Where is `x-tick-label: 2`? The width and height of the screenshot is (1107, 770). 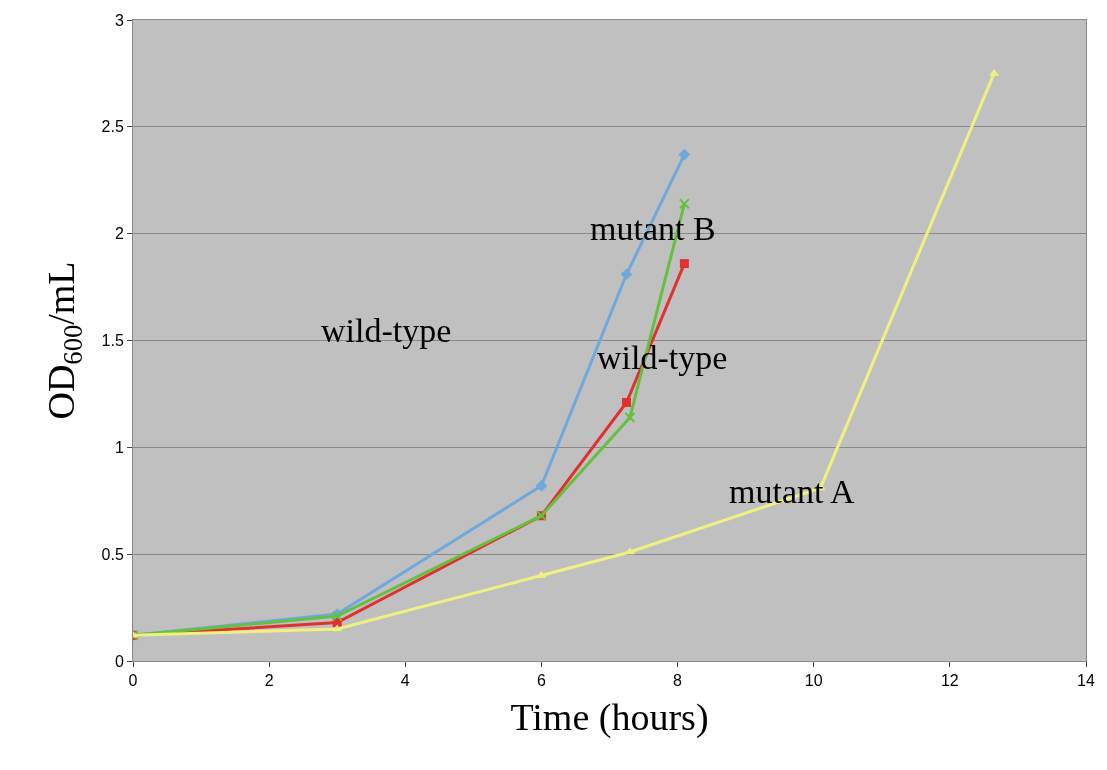 x-tick-label: 2 is located at coordinates (269, 681).